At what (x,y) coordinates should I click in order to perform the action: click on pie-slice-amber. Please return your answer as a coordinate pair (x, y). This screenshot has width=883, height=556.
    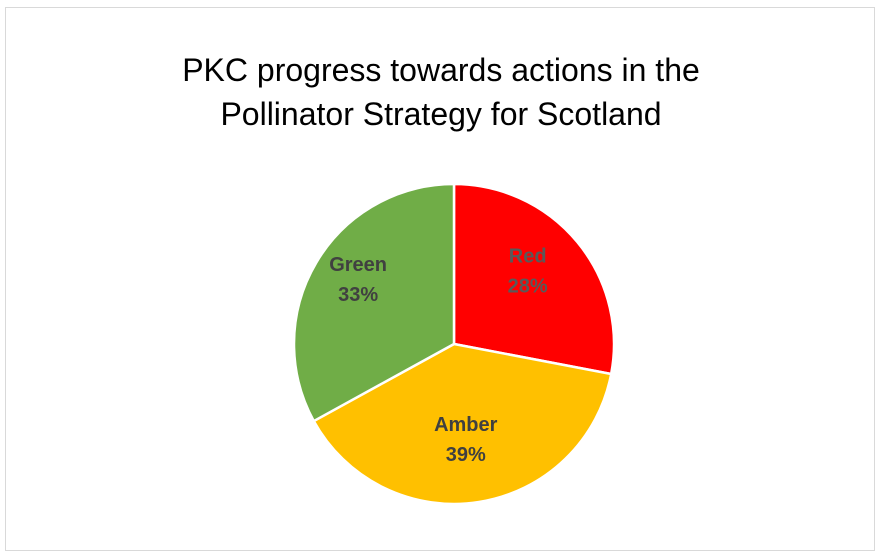
    Looking at the image, I should click on (462, 424).